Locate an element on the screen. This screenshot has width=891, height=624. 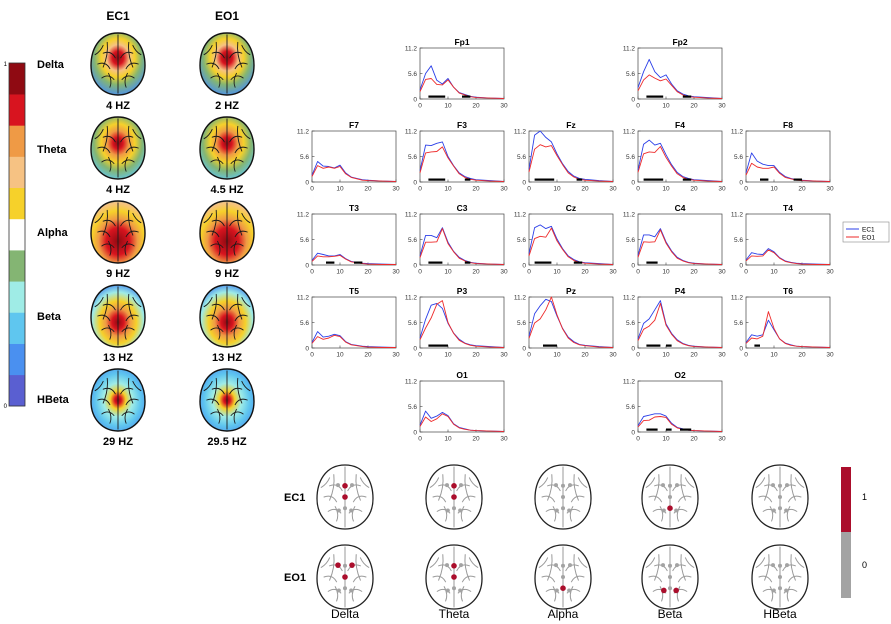
series-line-ec1 is located at coordinates (680, 78).